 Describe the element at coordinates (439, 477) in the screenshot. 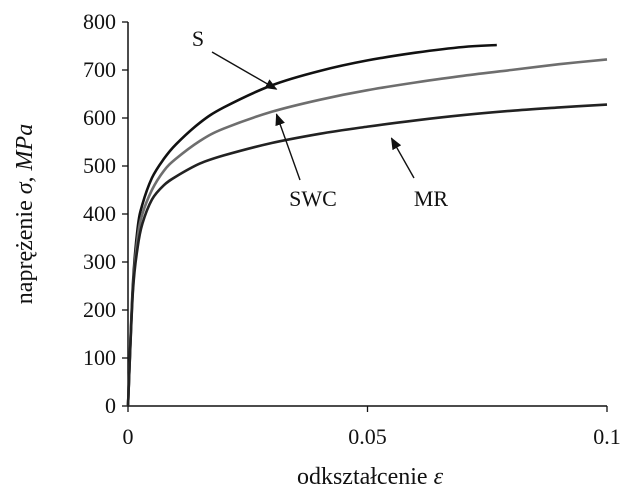

I see `x-axis-title-symbol: ε` at that location.